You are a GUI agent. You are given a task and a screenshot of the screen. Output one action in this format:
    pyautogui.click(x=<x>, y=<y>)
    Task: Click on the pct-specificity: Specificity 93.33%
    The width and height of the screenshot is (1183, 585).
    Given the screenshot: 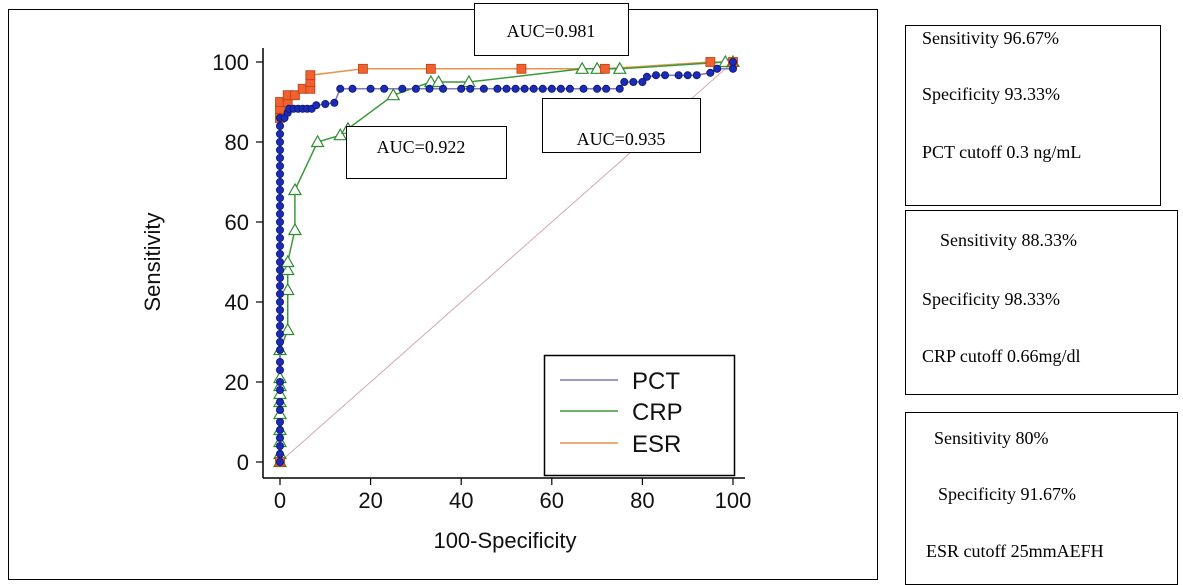 What is the action you would take?
    pyautogui.click(x=991, y=94)
    